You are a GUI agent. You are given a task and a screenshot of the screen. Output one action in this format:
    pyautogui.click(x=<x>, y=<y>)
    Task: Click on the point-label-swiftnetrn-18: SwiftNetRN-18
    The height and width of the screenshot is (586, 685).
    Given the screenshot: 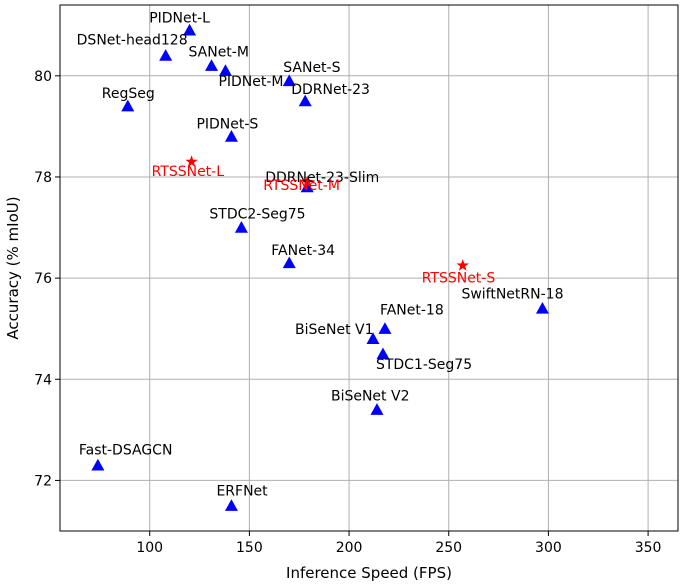 What is the action you would take?
    pyautogui.click(x=512, y=294)
    